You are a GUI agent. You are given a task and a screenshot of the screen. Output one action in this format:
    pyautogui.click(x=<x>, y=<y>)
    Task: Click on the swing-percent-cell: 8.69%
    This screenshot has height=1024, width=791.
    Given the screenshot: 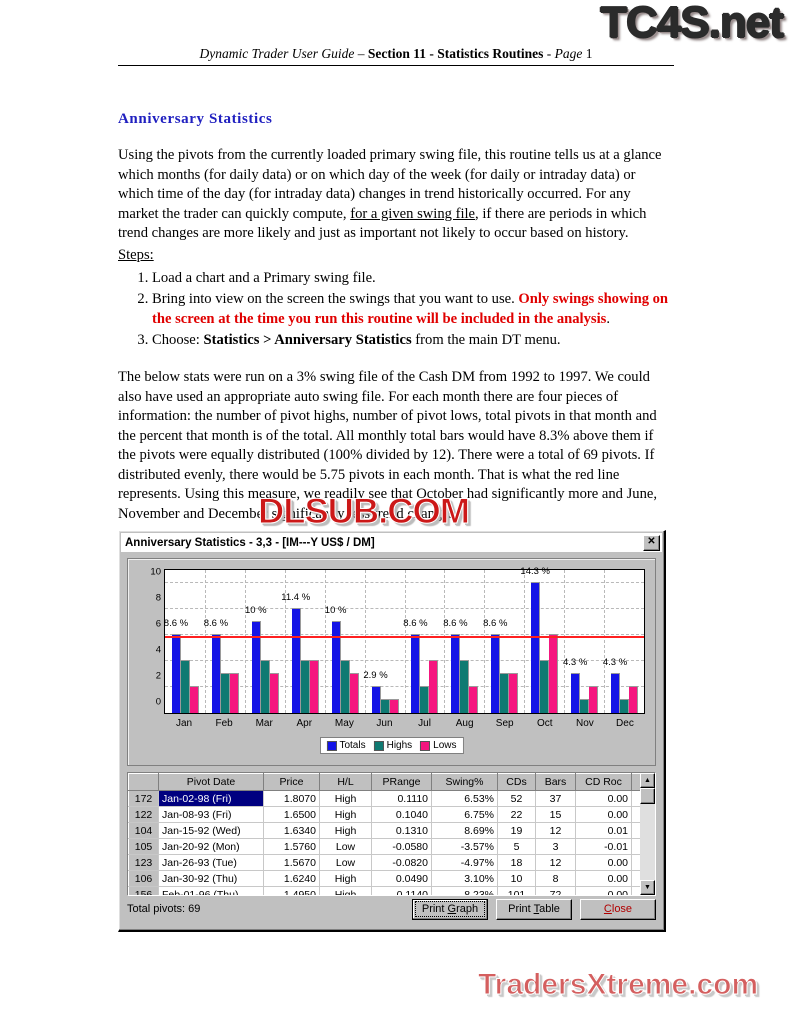 What is the action you would take?
    pyautogui.click(x=464, y=830)
    